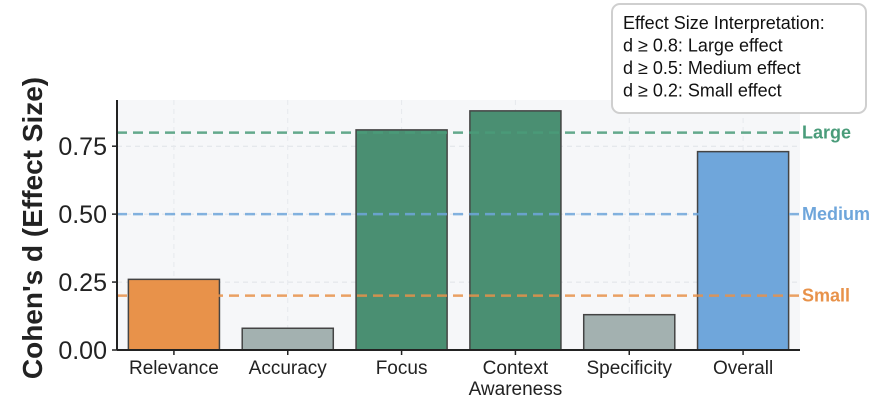  What do you see at coordinates (401, 240) in the screenshot?
I see `bar-focus` at bounding box center [401, 240].